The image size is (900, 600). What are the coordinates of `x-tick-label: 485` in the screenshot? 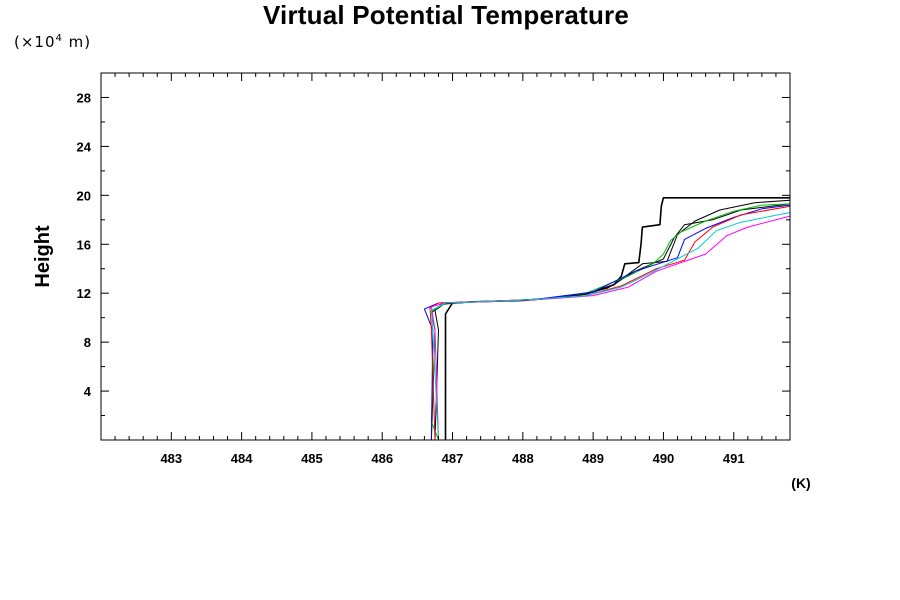 It's located at (312, 458).